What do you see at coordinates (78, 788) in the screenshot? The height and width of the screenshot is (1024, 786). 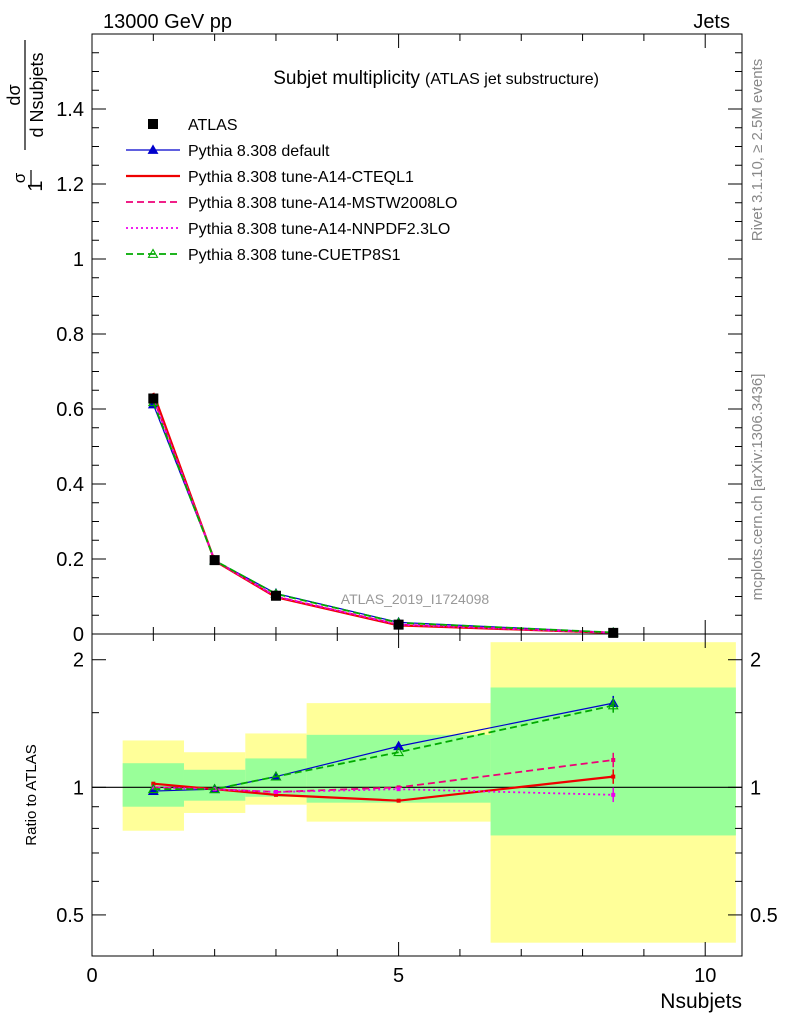 I see `ratio-ytick-label-left-1: 1` at bounding box center [78, 788].